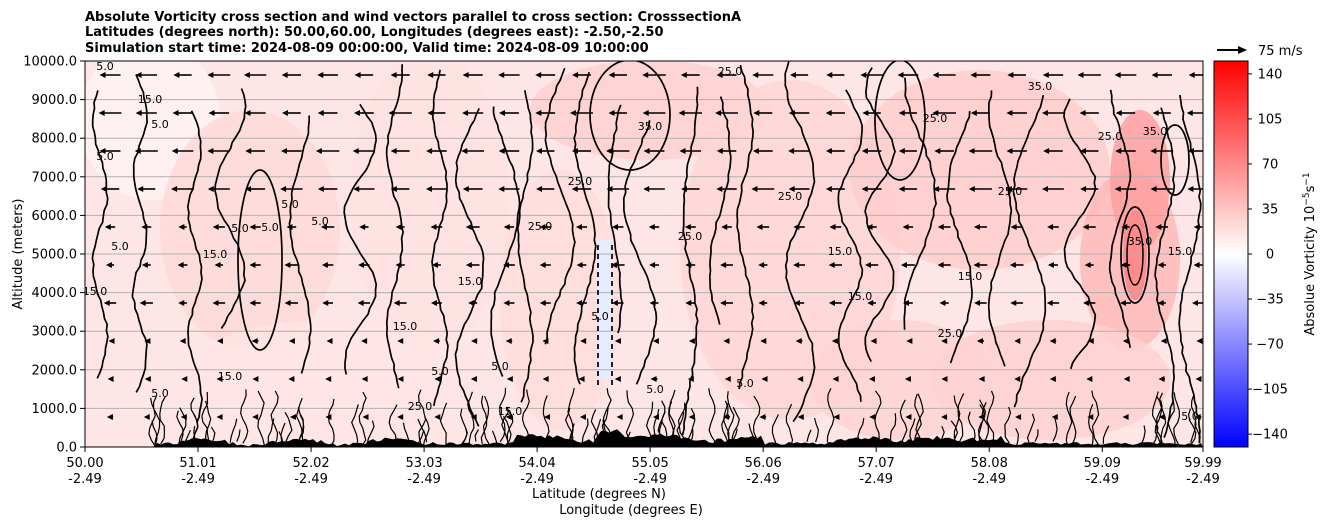 Image resolution: width=1332 pixels, height=526 pixels. I want to click on y-tick-label: 3000.0, so click(55, 332).